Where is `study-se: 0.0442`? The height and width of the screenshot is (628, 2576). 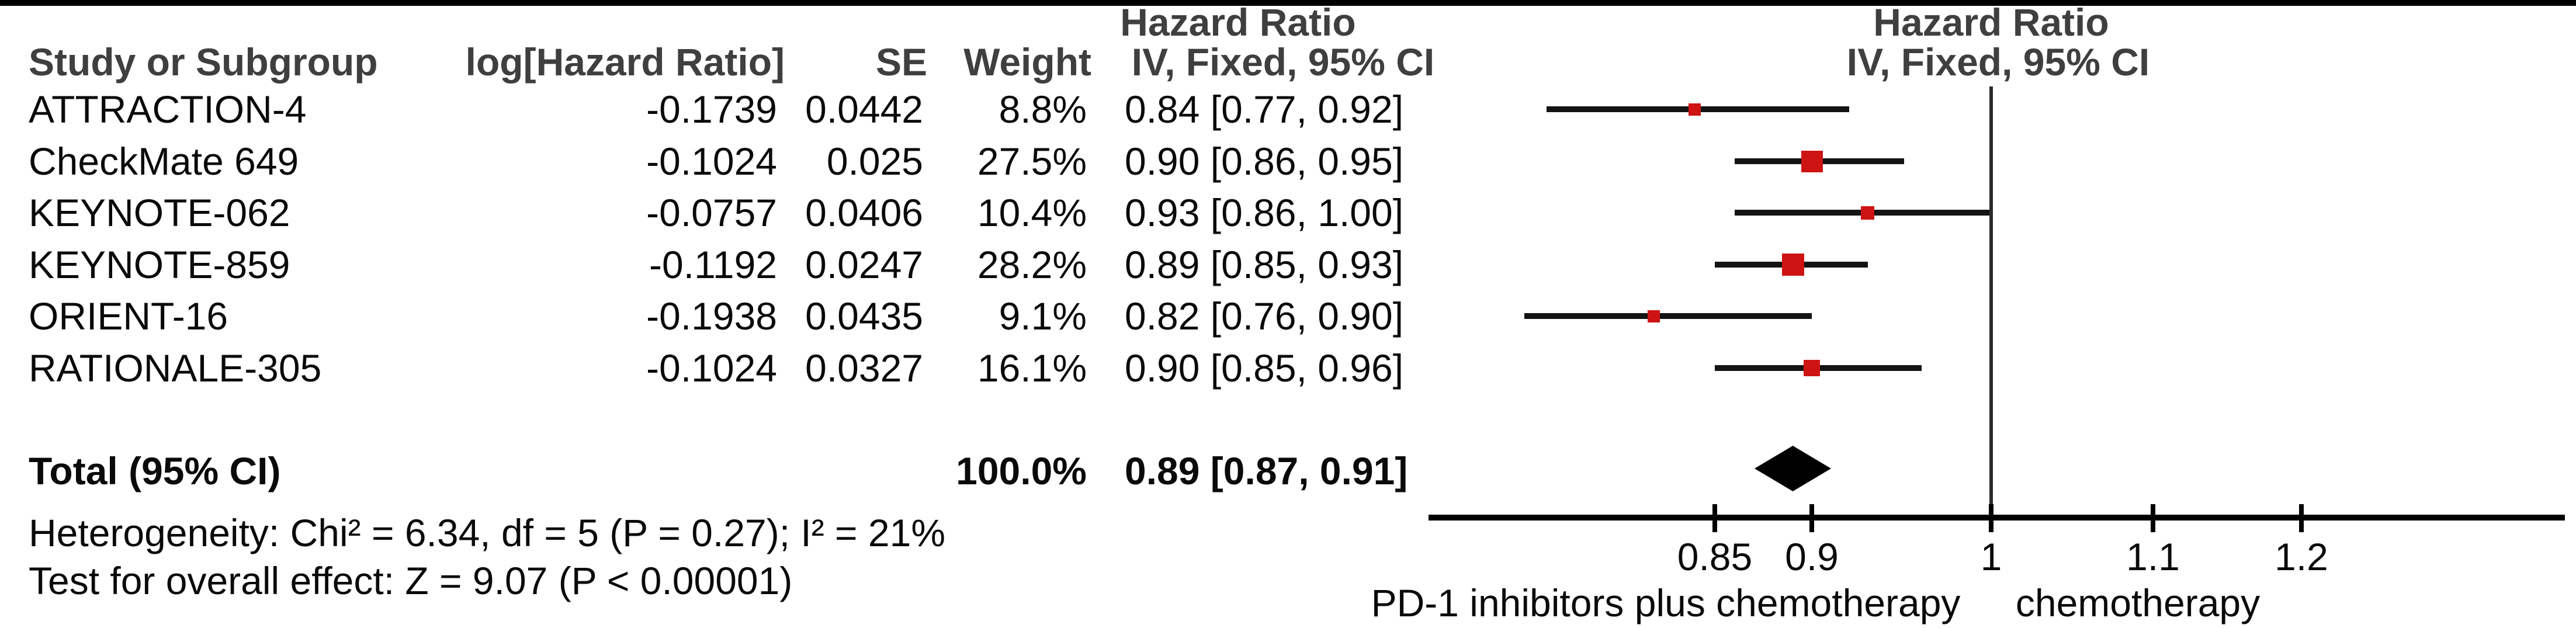
study-se: 0.0442 is located at coordinates (864, 109).